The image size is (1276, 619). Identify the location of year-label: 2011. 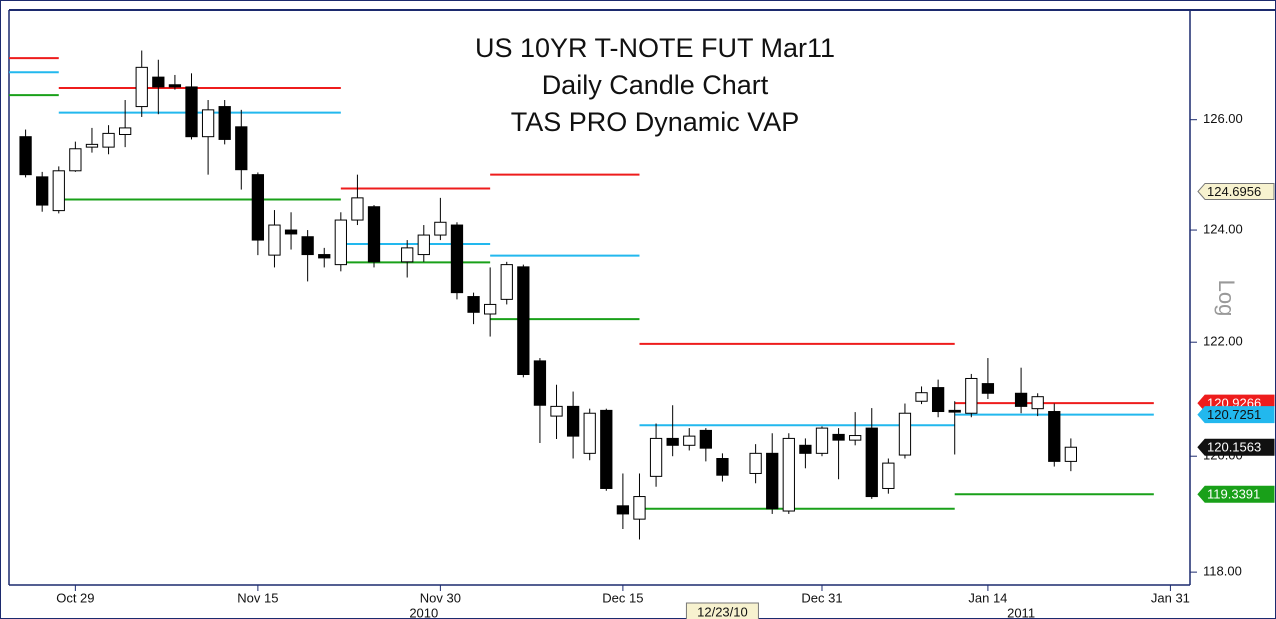
(1021, 612).